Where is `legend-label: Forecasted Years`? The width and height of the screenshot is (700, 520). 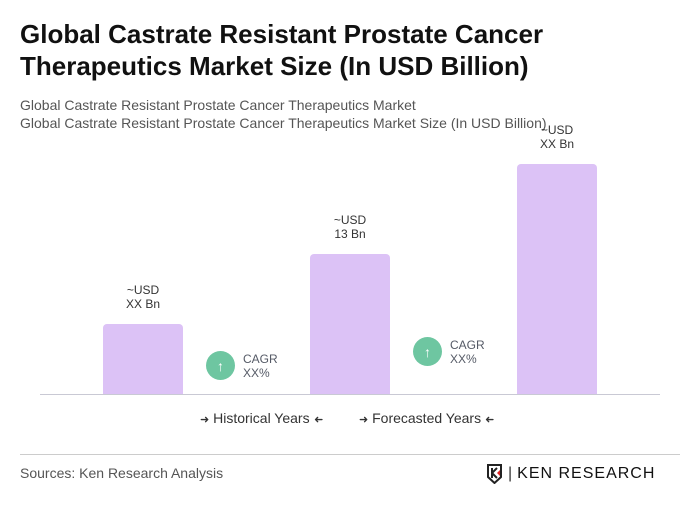 legend-label: Forecasted Years is located at coordinates (427, 418).